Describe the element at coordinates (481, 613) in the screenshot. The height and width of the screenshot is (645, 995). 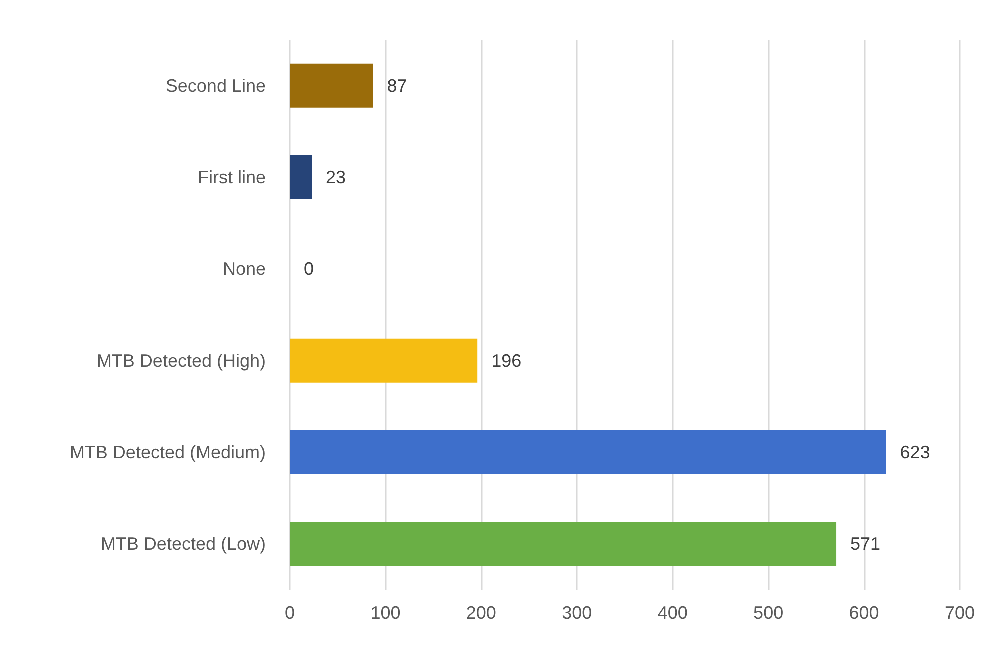
I see `x-tick-label: 200` at that location.